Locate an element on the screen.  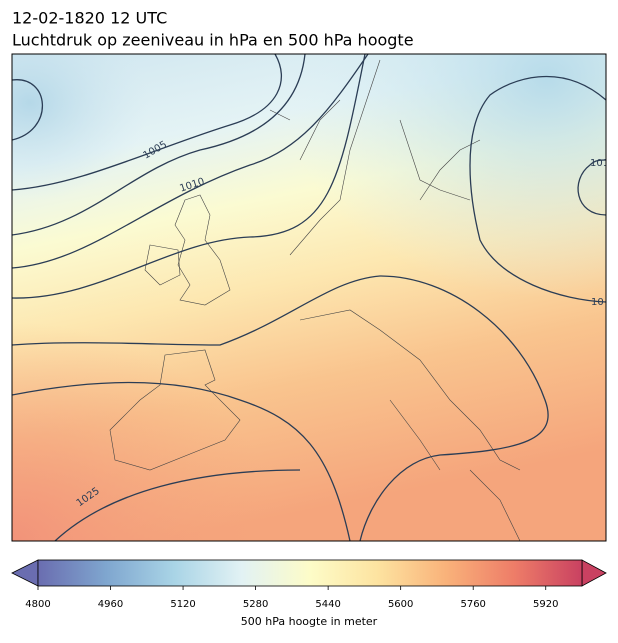
colorbar: 4800 4960 5120 5280 5440 5600 5760 5920 is located at coordinates (309, 584).